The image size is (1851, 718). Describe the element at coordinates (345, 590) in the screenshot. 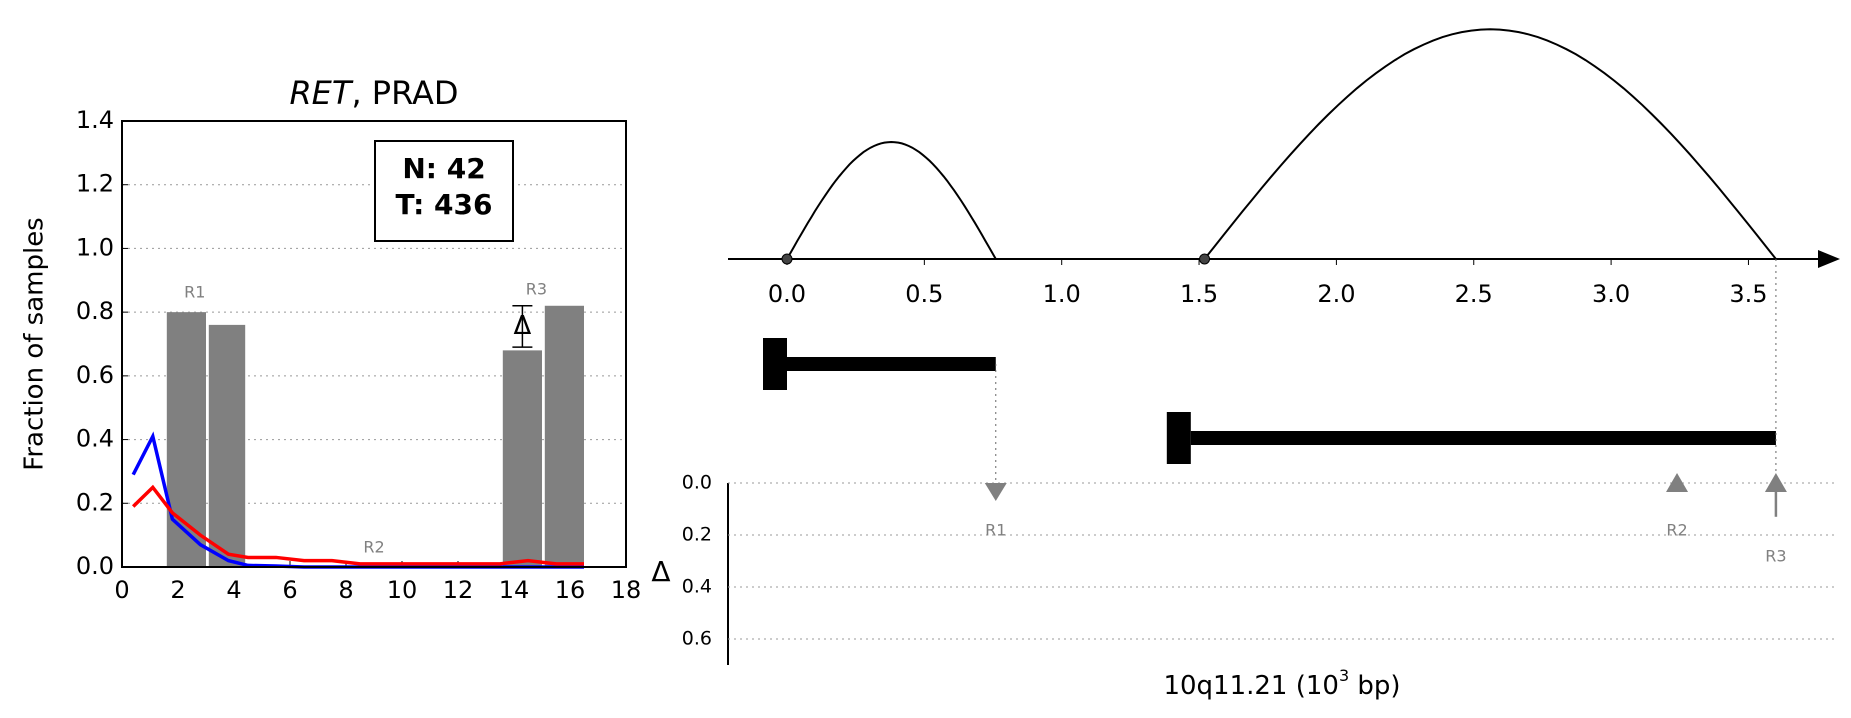

I see `x-tick-label: 8` at that location.